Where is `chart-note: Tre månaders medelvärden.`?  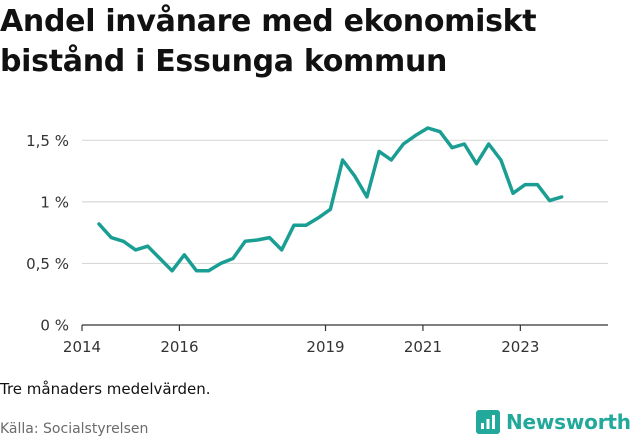
chart-note: Tre månaders medelvärden. is located at coordinates (105, 389).